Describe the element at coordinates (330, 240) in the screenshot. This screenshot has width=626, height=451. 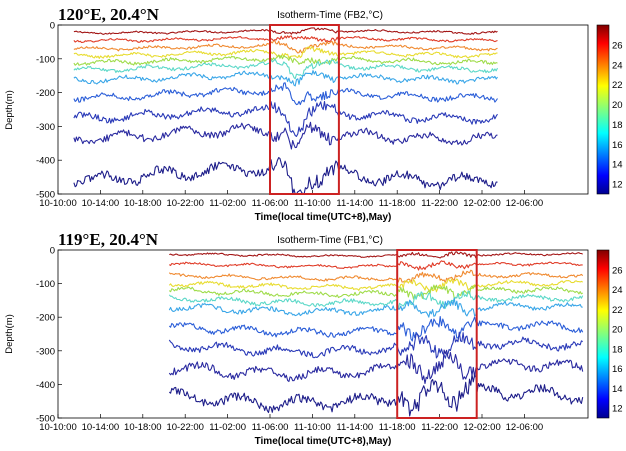
I see `chart-title: Isotherm-Time (FB1,°C)` at that location.